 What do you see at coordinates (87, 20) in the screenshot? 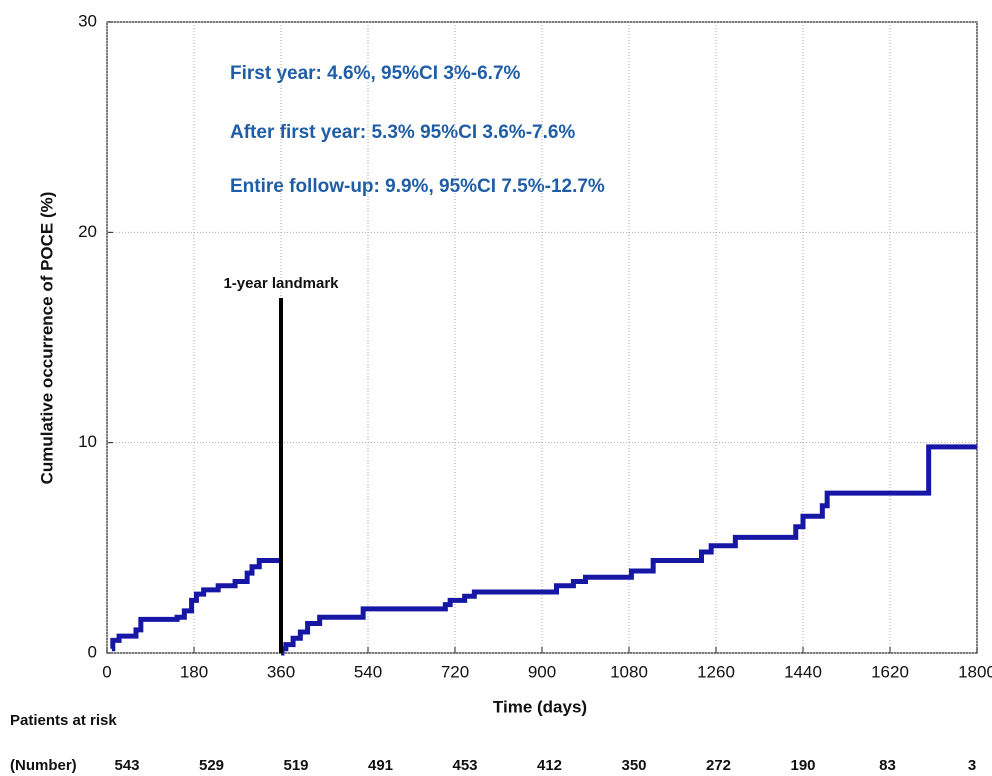
I see `y-tick-label: 30` at bounding box center [87, 20].